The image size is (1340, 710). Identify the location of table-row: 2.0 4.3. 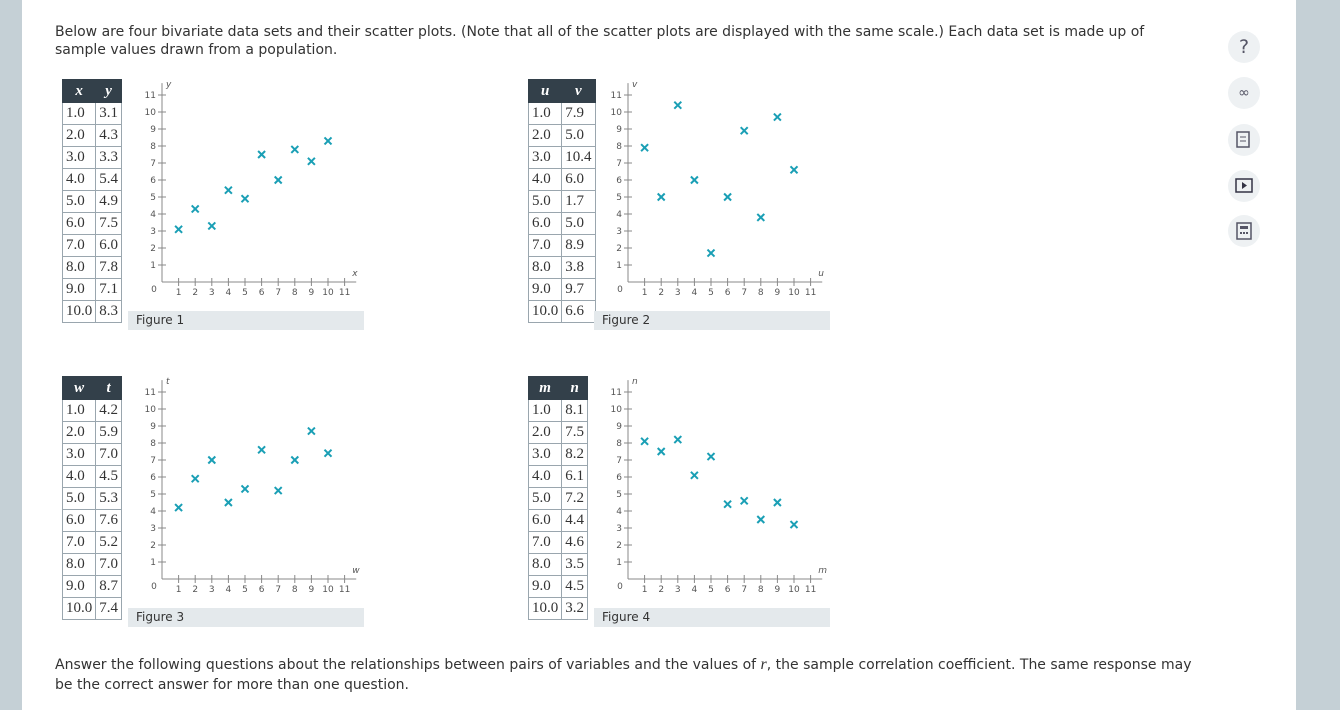
(91, 135).